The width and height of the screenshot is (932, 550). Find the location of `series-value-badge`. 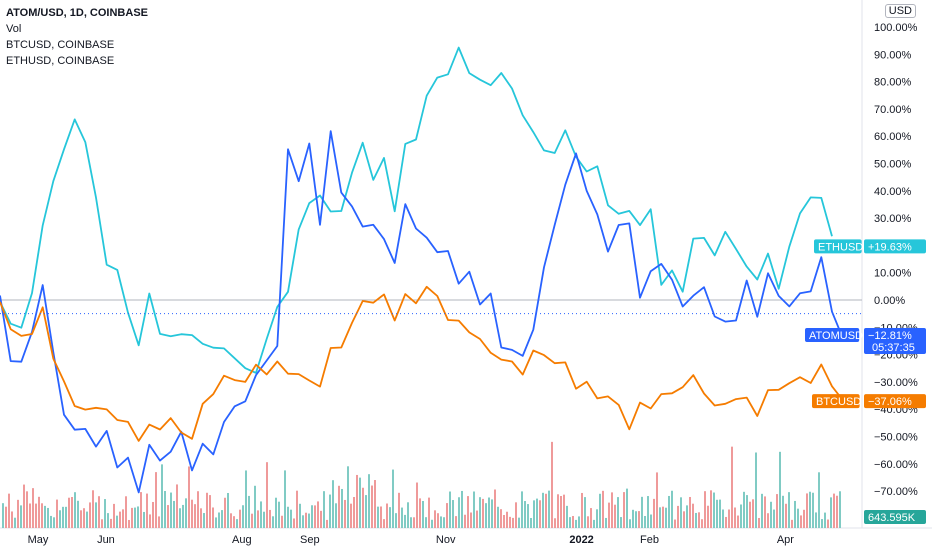

series-value-badge is located at coordinates (895, 246).